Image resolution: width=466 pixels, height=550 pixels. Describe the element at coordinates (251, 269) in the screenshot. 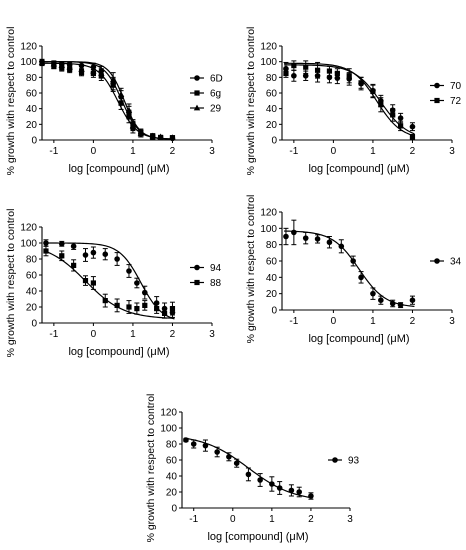

I see `y-axis-label: % growth with respect to control` at that location.